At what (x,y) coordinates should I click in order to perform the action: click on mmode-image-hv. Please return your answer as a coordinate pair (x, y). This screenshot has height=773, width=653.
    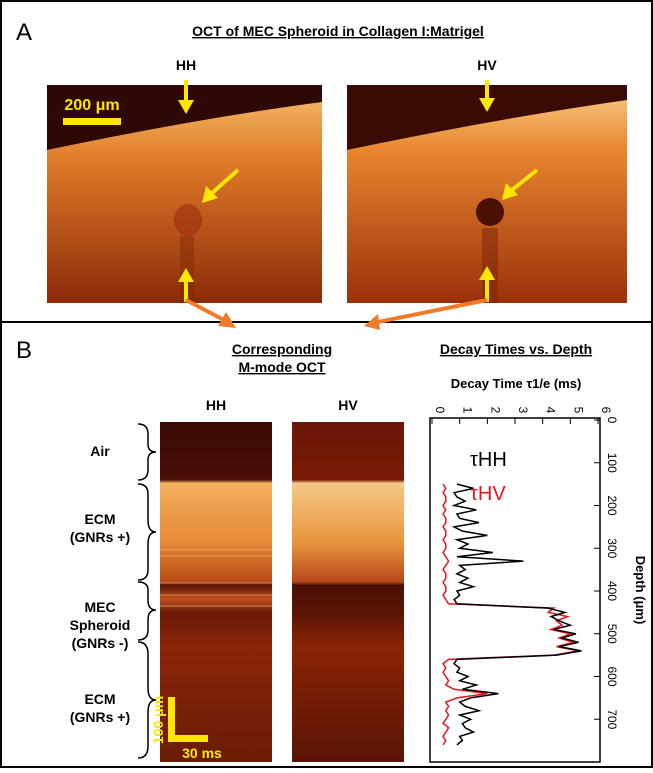
    Looking at the image, I should click on (348, 592).